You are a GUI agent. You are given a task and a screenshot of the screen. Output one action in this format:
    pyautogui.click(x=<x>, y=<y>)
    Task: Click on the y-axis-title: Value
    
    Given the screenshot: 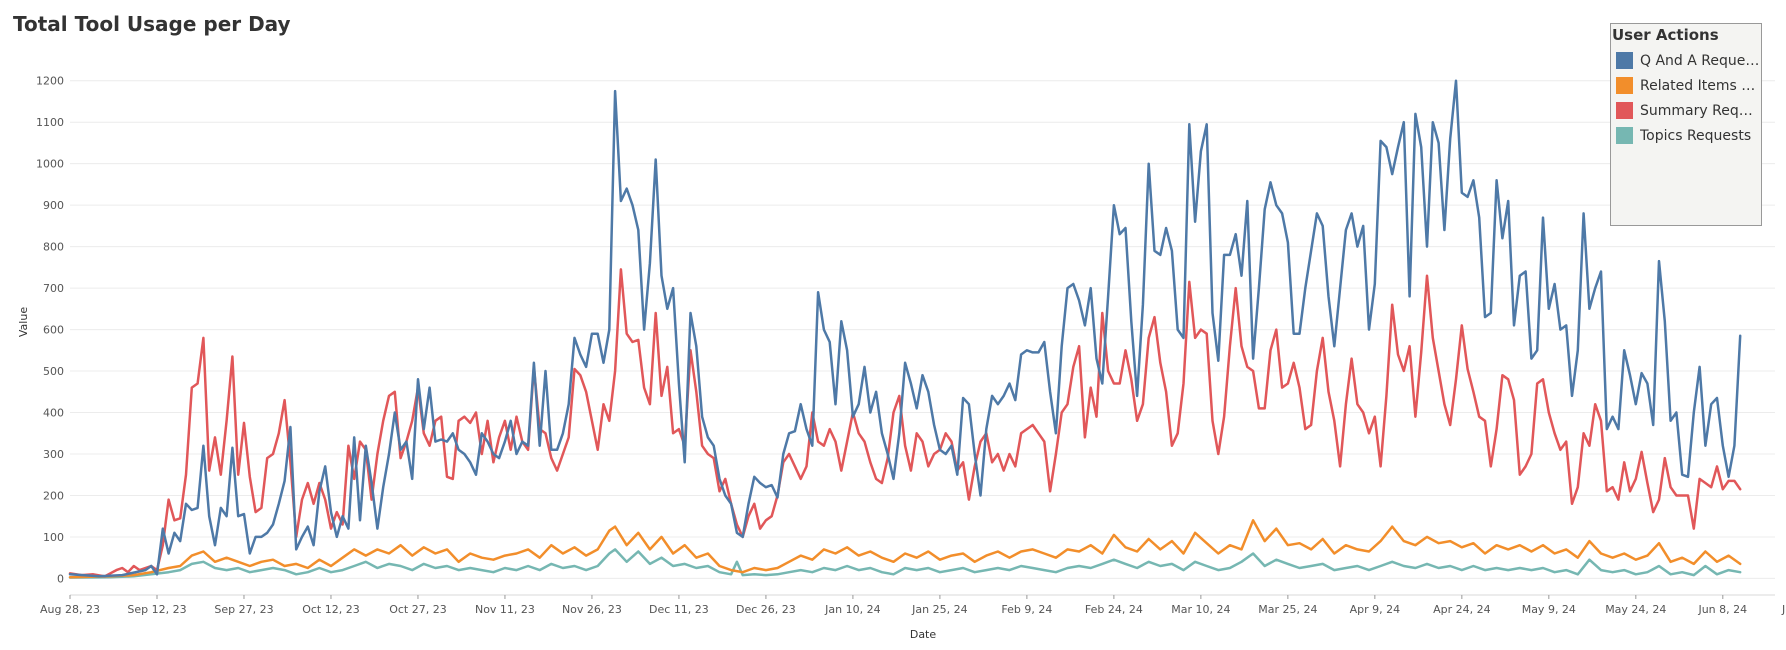 What is the action you would take?
    pyautogui.click(x=23, y=322)
    